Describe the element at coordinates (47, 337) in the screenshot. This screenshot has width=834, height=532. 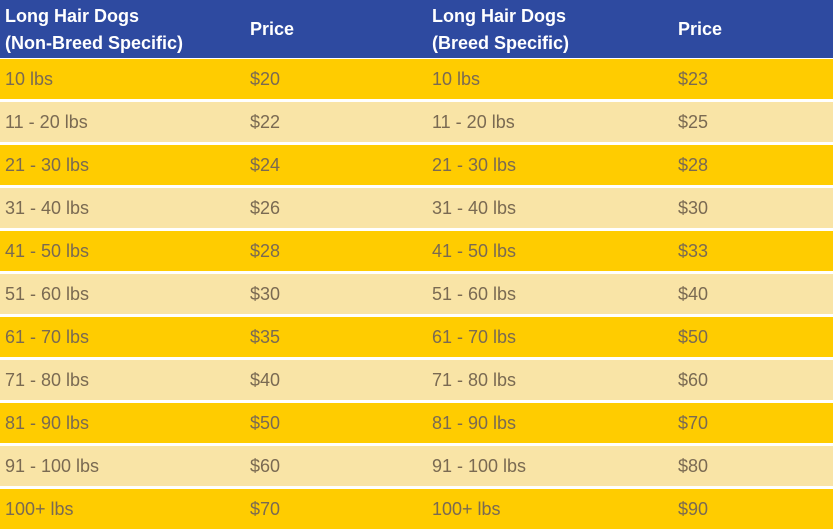
I see `cell-non-breed-weight: 61 - 70 lbs` at that location.